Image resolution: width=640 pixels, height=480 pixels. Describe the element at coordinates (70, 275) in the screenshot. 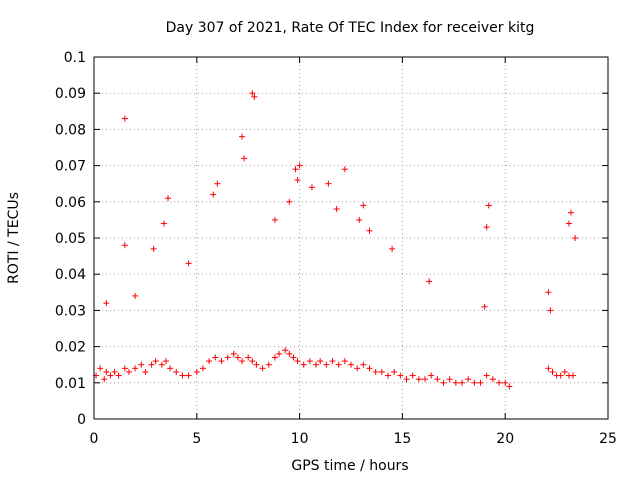

I see `y-tick-label: 0.04` at that location.